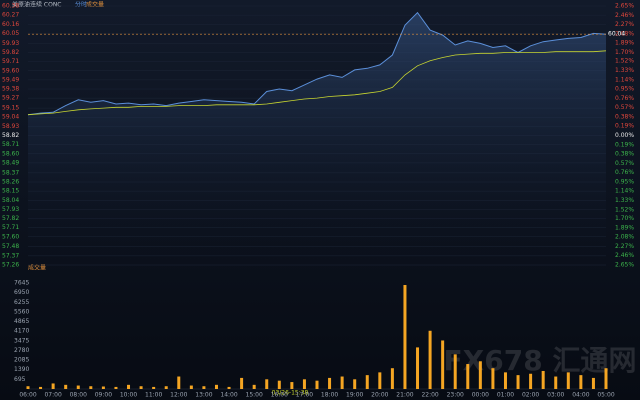  Describe the element at coordinates (624, 116) in the screenshot. I see `y2-tick-label: 0.38%` at that location.